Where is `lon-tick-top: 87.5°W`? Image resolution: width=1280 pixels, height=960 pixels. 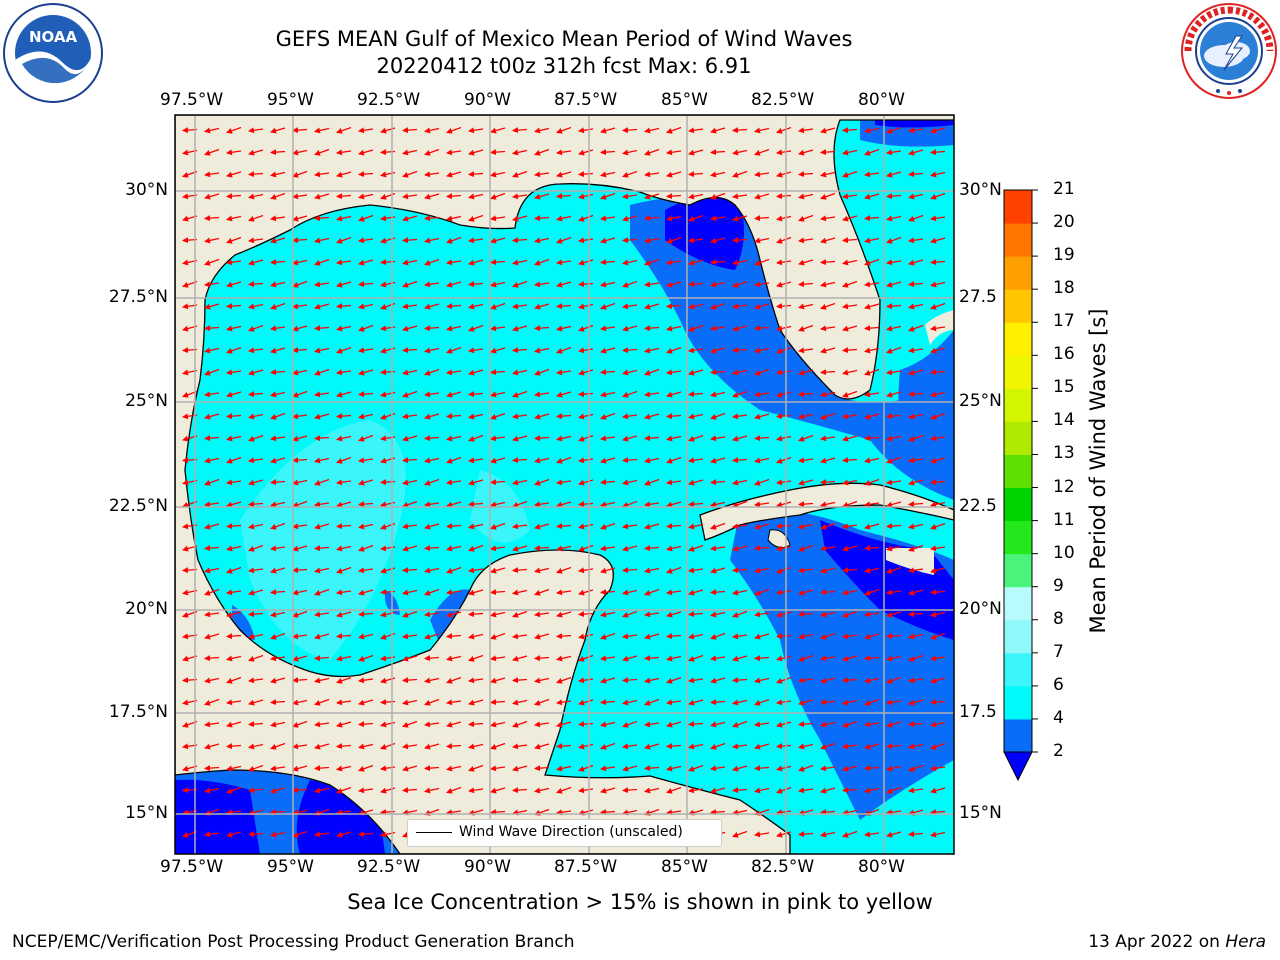 lon-tick-top: 87.5°W is located at coordinates (586, 100).